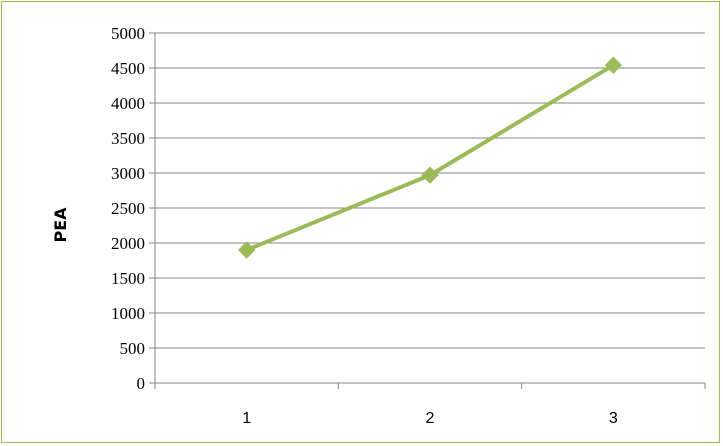 This screenshot has height=446, width=723. I want to click on y-tick-label: 3500, so click(128, 138).